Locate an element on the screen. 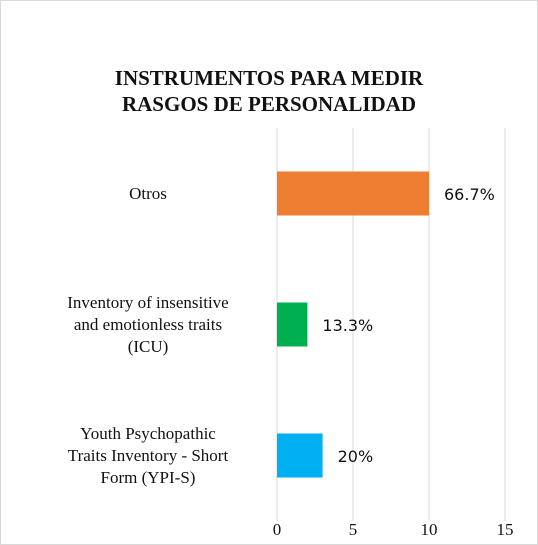 Image resolution: width=538 pixels, height=545 pixels. value-label: 66.7% is located at coordinates (469, 194).